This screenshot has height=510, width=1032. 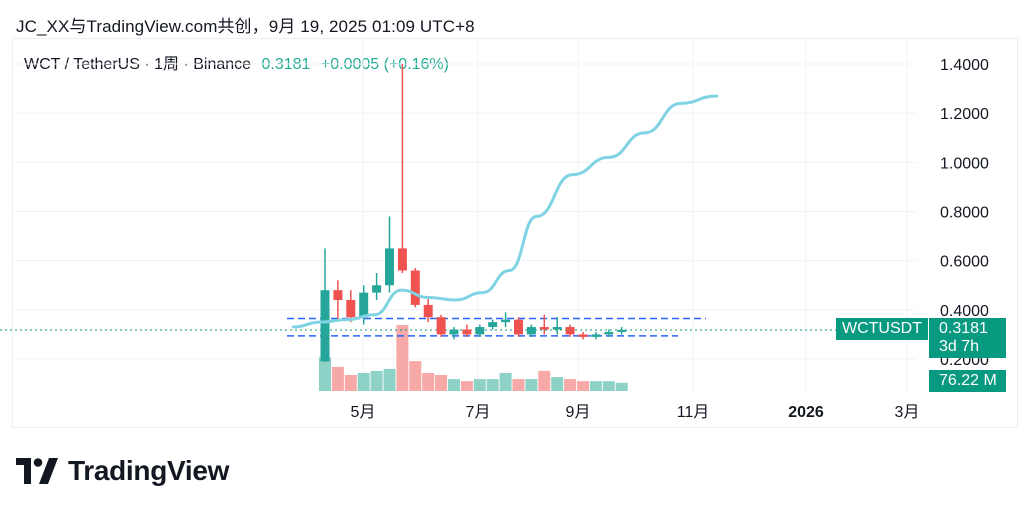 I want to click on volume-tag: 76.22 M, so click(x=967, y=381).